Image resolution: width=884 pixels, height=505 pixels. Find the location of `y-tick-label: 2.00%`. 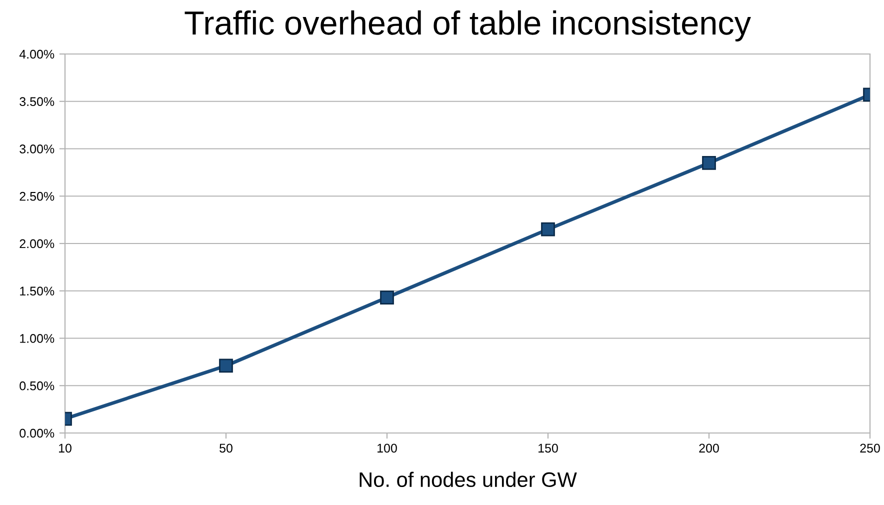

y-tick-label: 2.00% is located at coordinates (37, 243).